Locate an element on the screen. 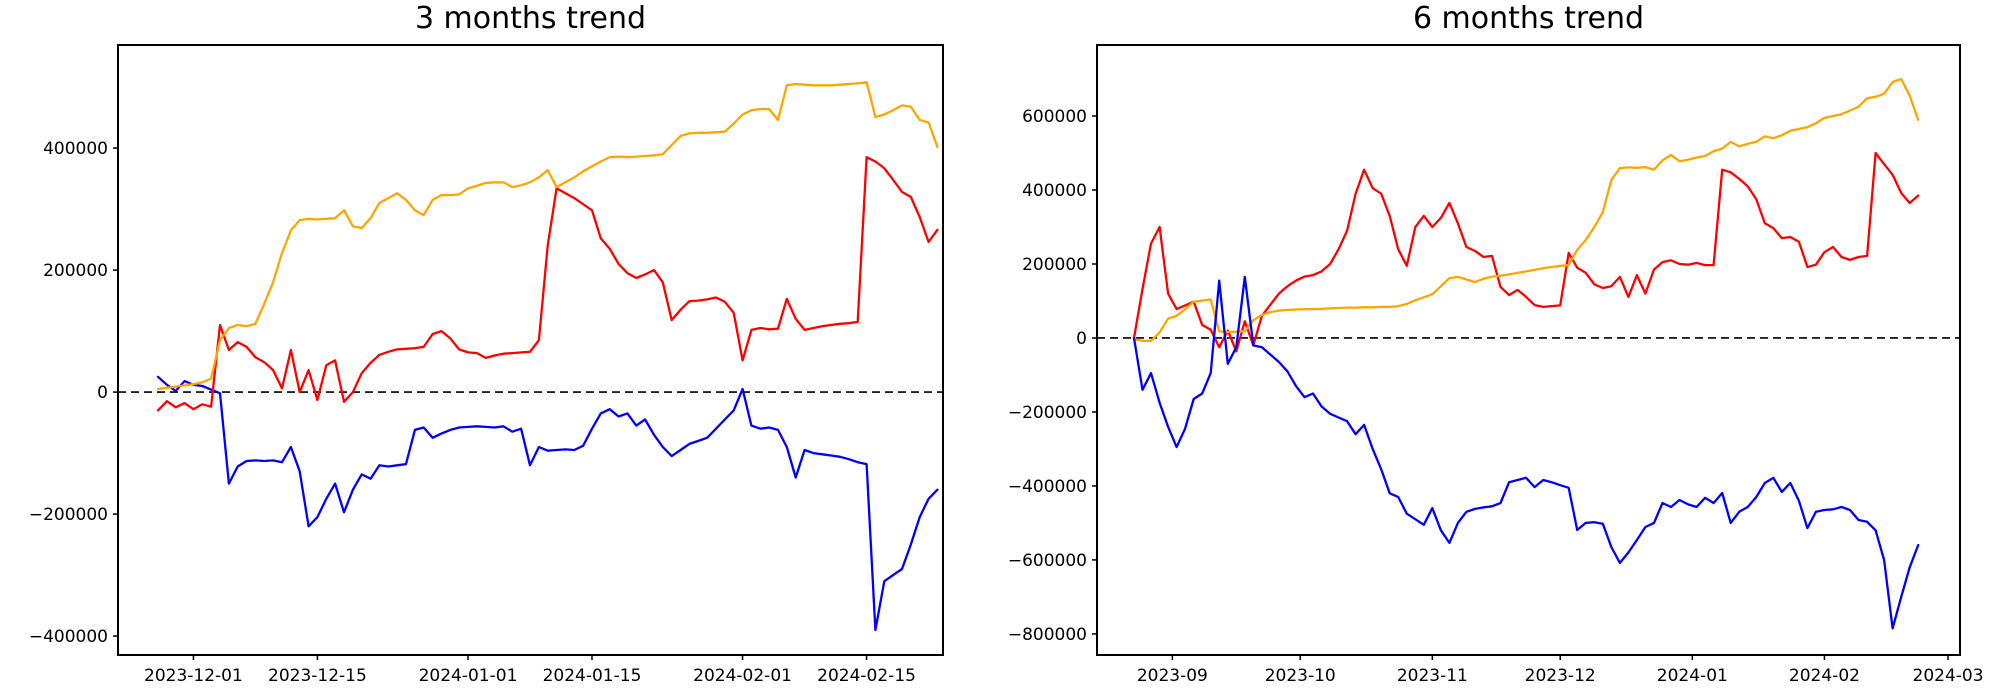 This screenshot has width=2000, height=700. svg-text: 2024-02-01 is located at coordinates (742, 676).